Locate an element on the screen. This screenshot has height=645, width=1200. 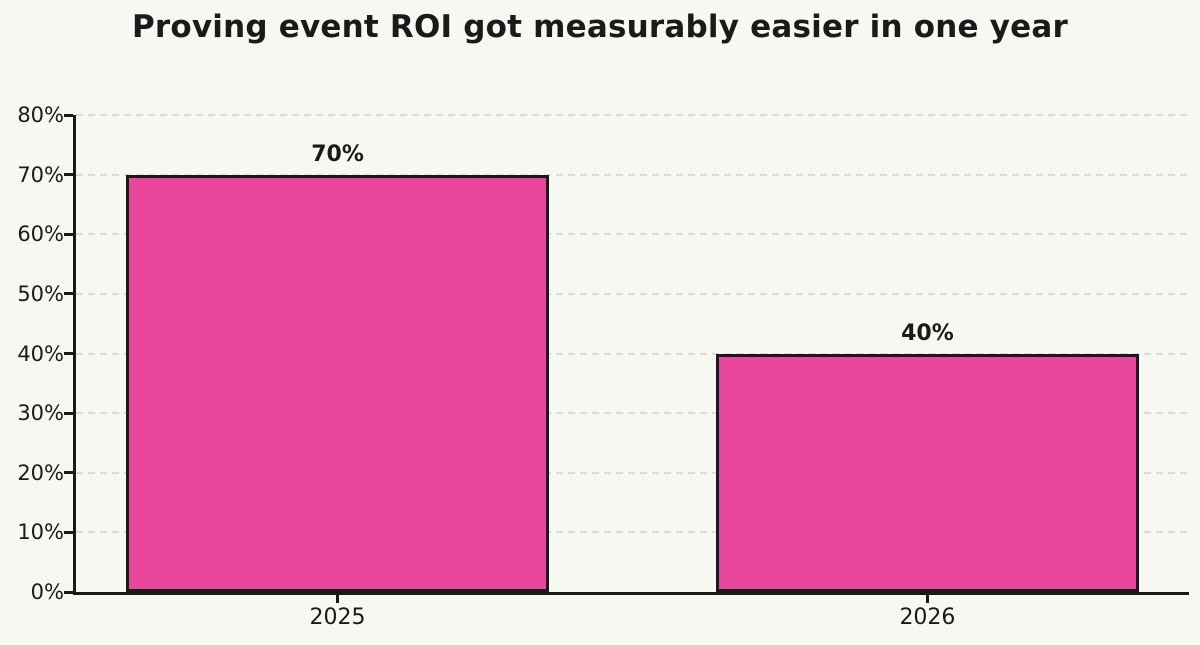
y-axis-tick-label: 60% is located at coordinates (40, 234).